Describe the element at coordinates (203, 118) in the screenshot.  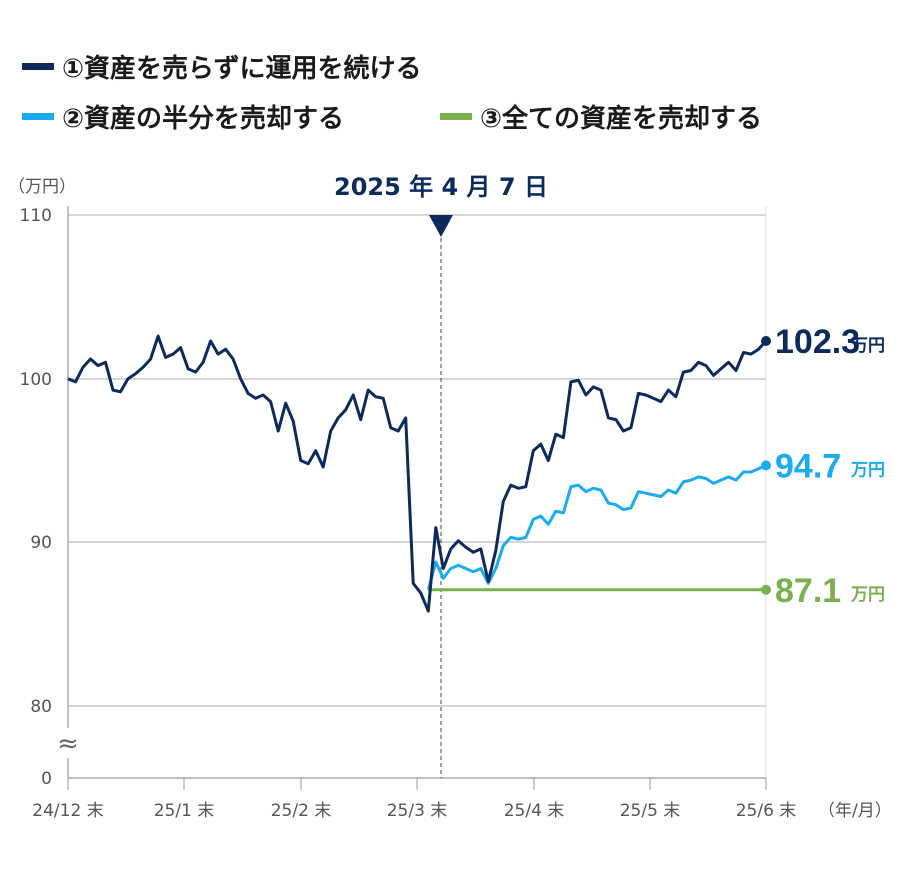
I see `legend-label-2: ②資産の半分を売却する` at that location.